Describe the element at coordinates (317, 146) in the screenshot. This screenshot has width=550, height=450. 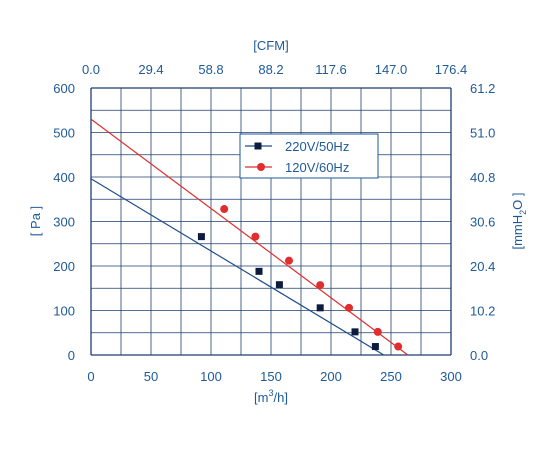
I see `legend-label-220v: 220V/50Hz` at that location.